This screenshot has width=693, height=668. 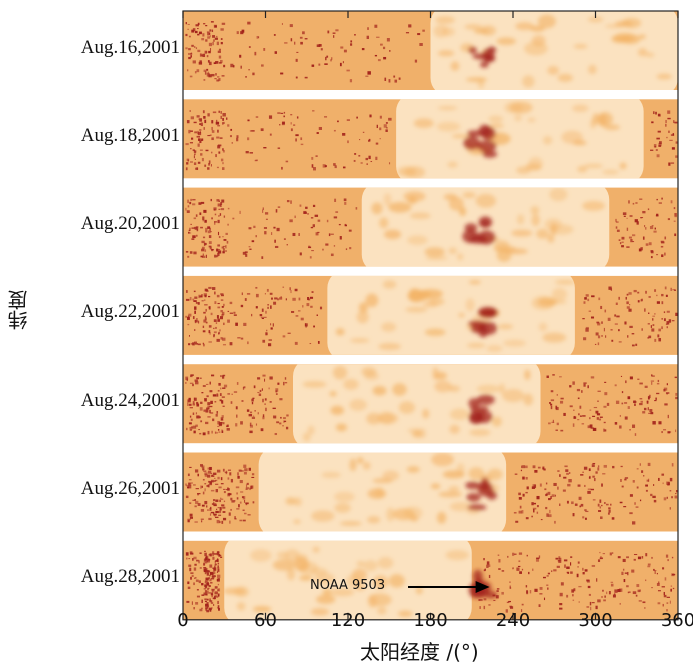 What do you see at coordinates (419, 652) in the screenshot?
I see `x-axis-label: 太阳经度 /(°)` at bounding box center [419, 652].